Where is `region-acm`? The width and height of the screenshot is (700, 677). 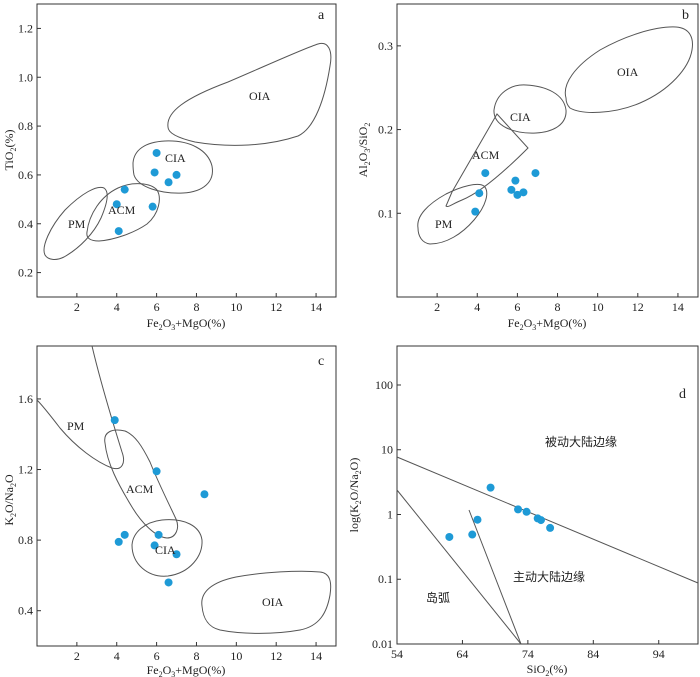 region-acm is located at coordinates (141, 484).